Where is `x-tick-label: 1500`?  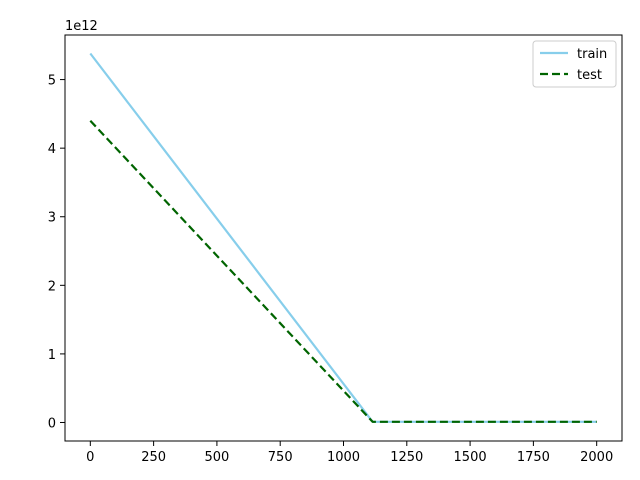 x-tick-label: 1500 is located at coordinates (470, 457).